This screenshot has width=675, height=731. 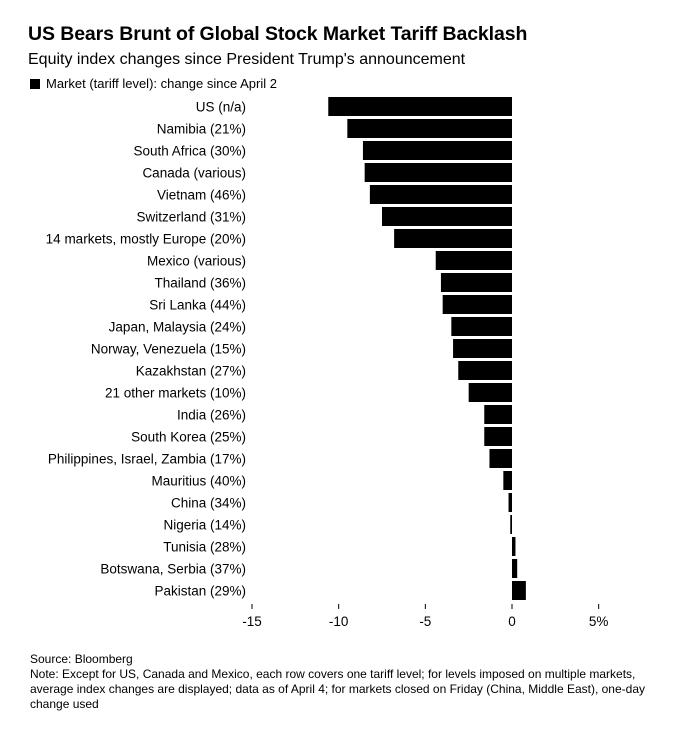 I want to click on category-label: Canada (various), so click(x=194, y=173).